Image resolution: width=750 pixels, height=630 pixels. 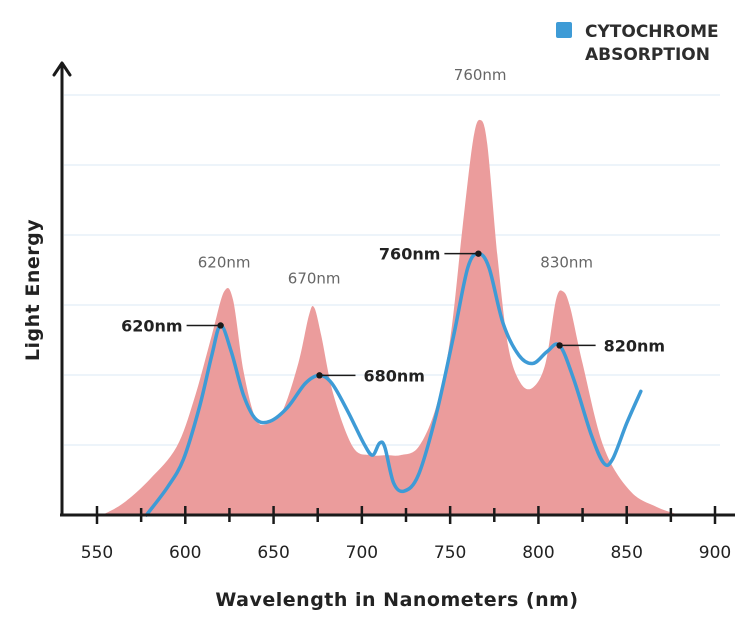 I want to click on legend-line-1: CYTOCHROME, so click(x=652, y=32).